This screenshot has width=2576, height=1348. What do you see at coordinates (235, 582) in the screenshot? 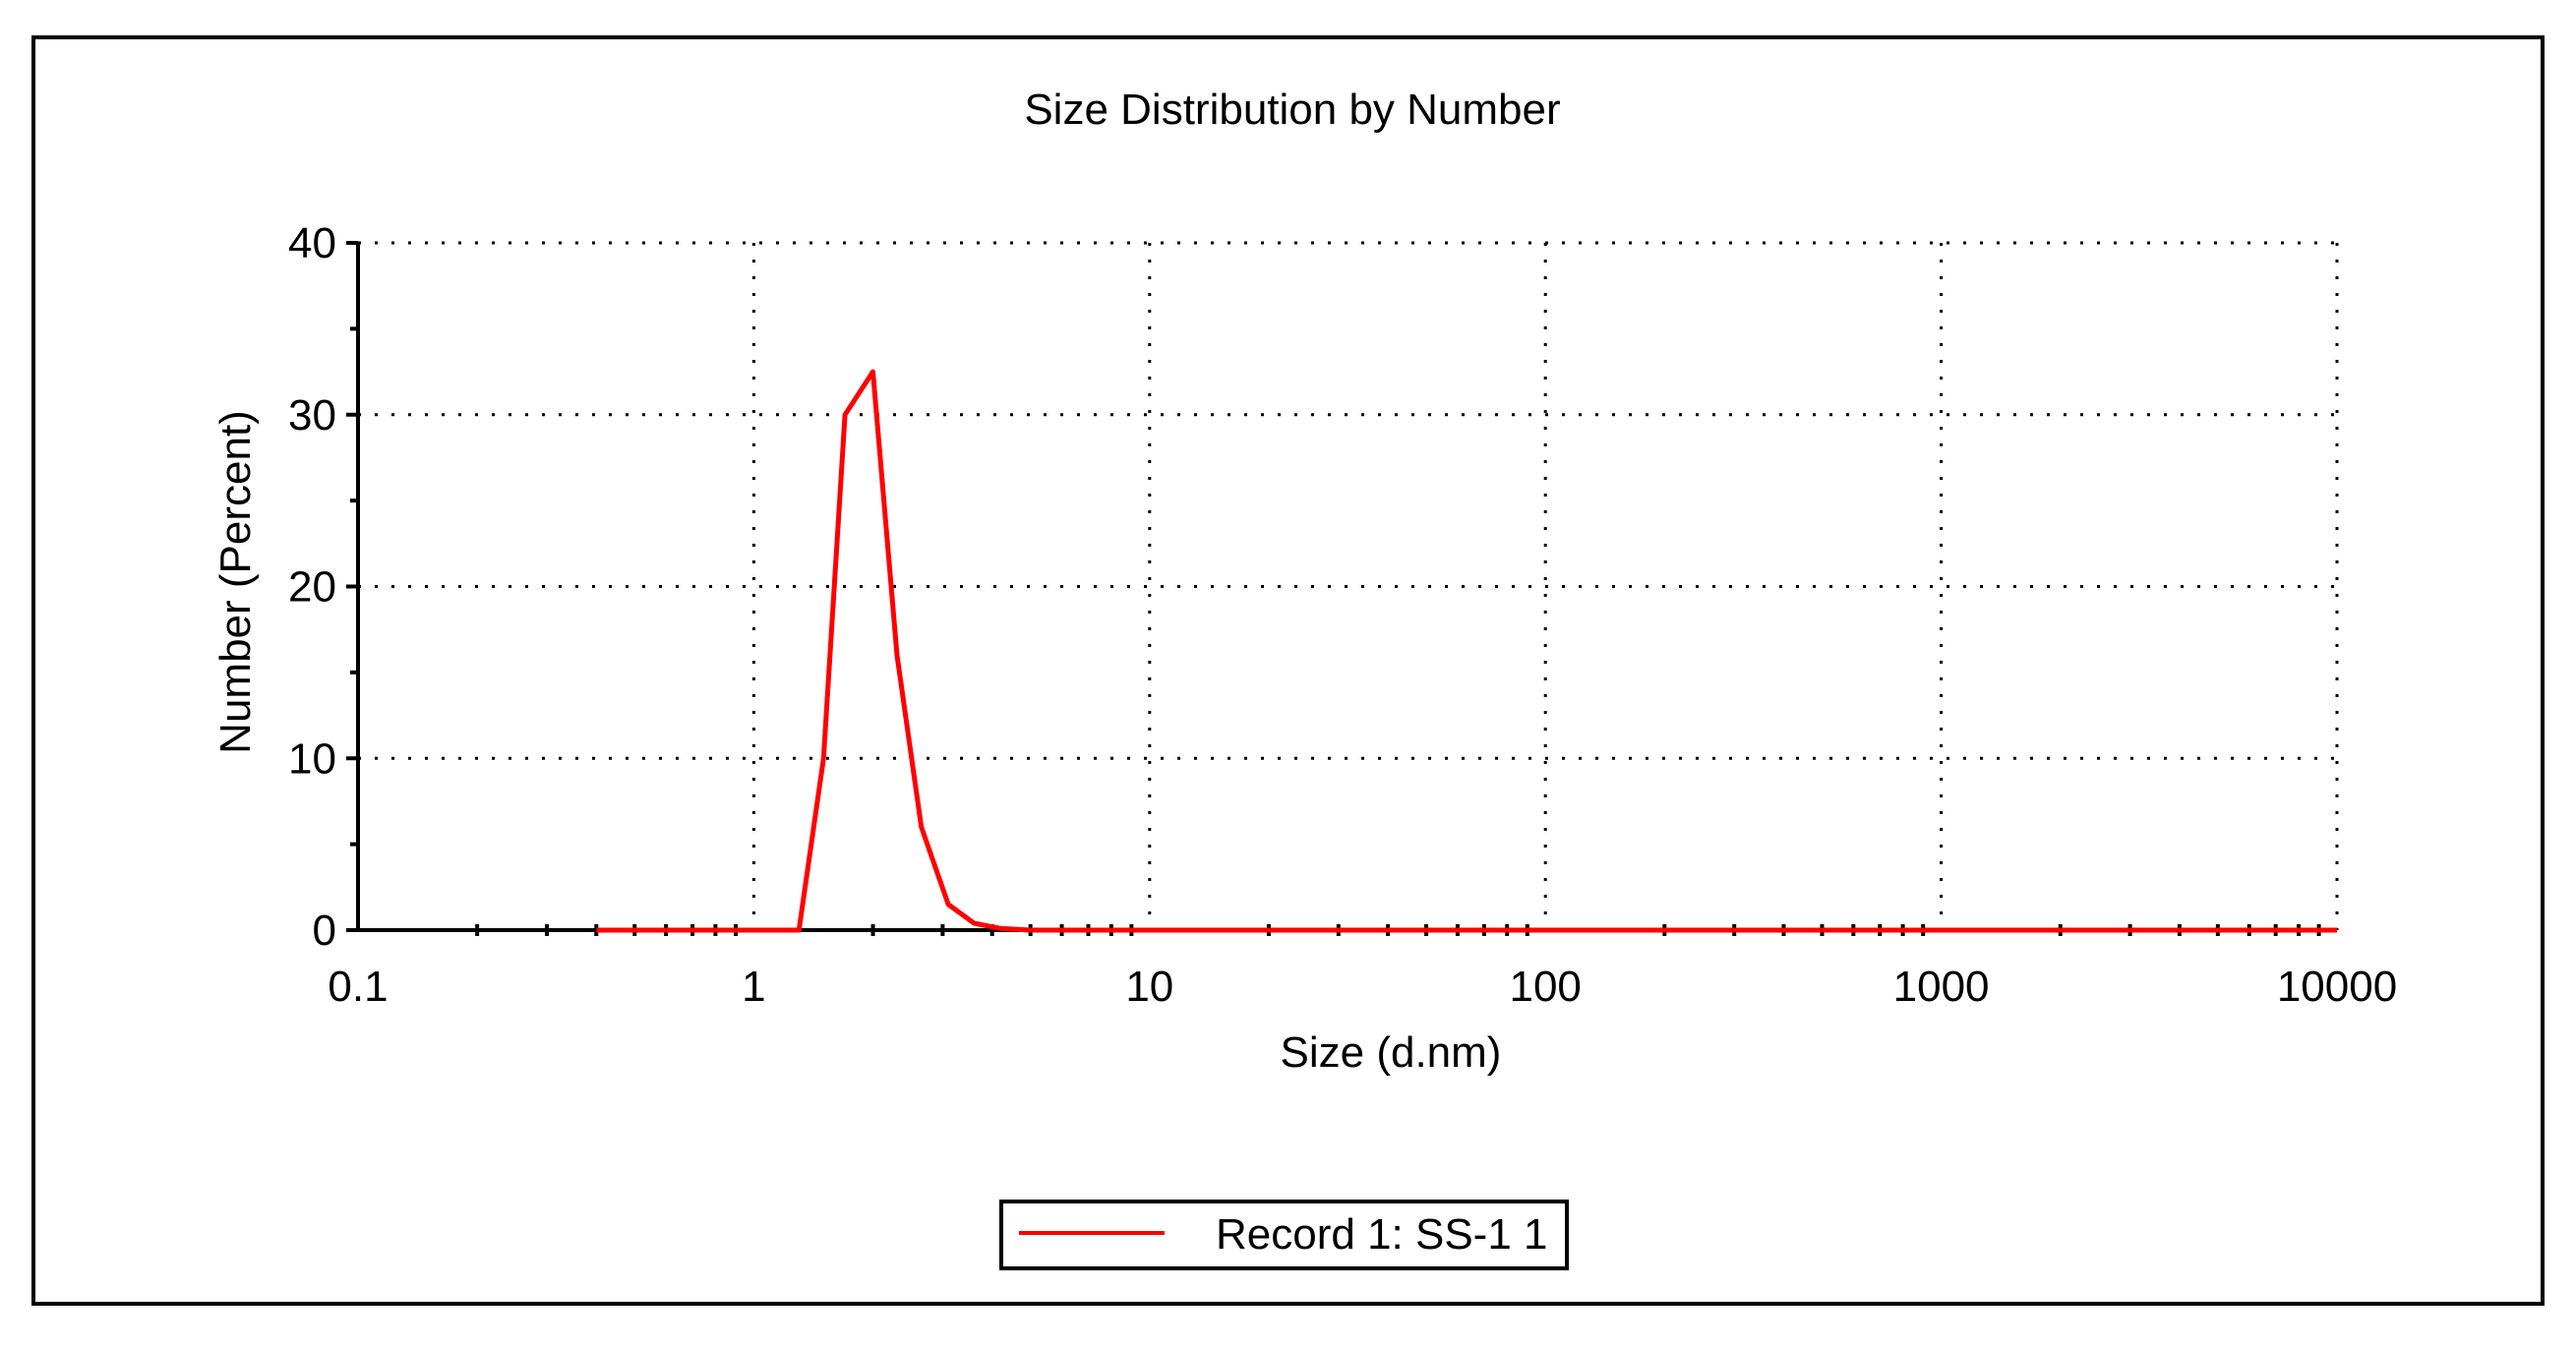
I see `y-axis-label: Number (Percent)` at bounding box center [235, 582].